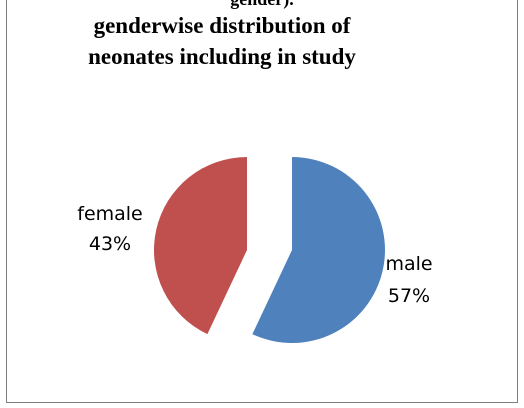 The image size is (524, 408). Describe the element at coordinates (408, 264) in the screenshot. I see `label-male-category: male` at that location.